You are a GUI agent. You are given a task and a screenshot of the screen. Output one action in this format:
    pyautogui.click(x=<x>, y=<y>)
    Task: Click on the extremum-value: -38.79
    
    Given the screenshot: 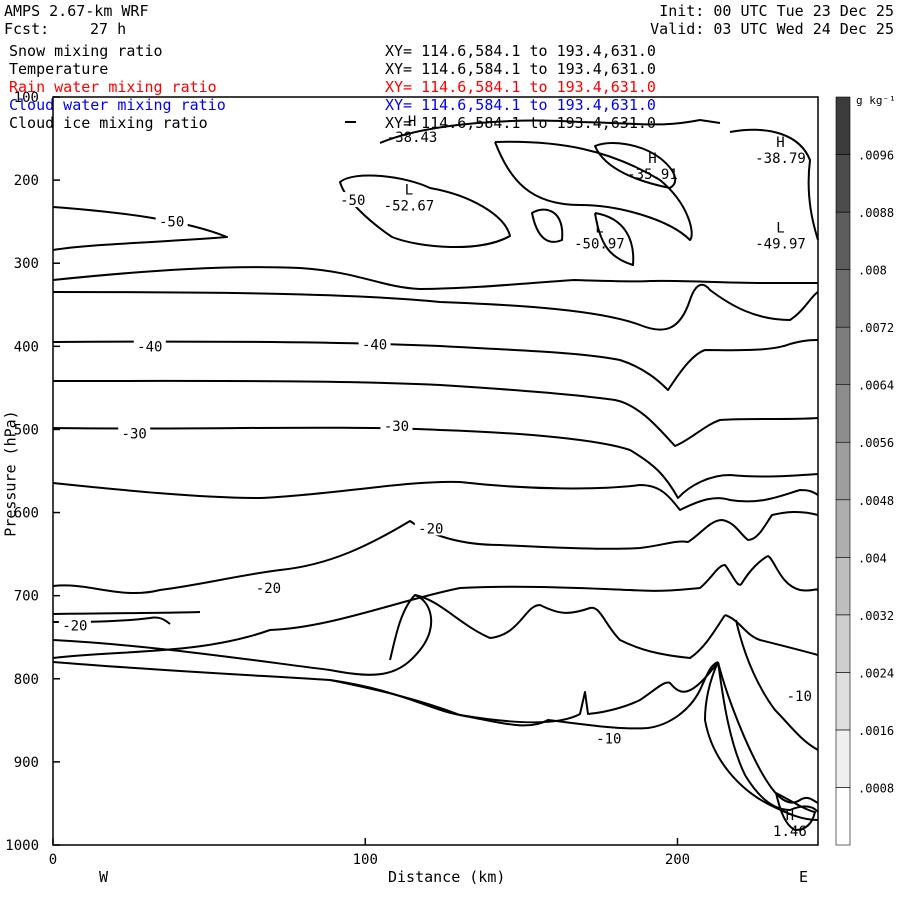 What is the action you would take?
    pyautogui.click(x=780, y=159)
    